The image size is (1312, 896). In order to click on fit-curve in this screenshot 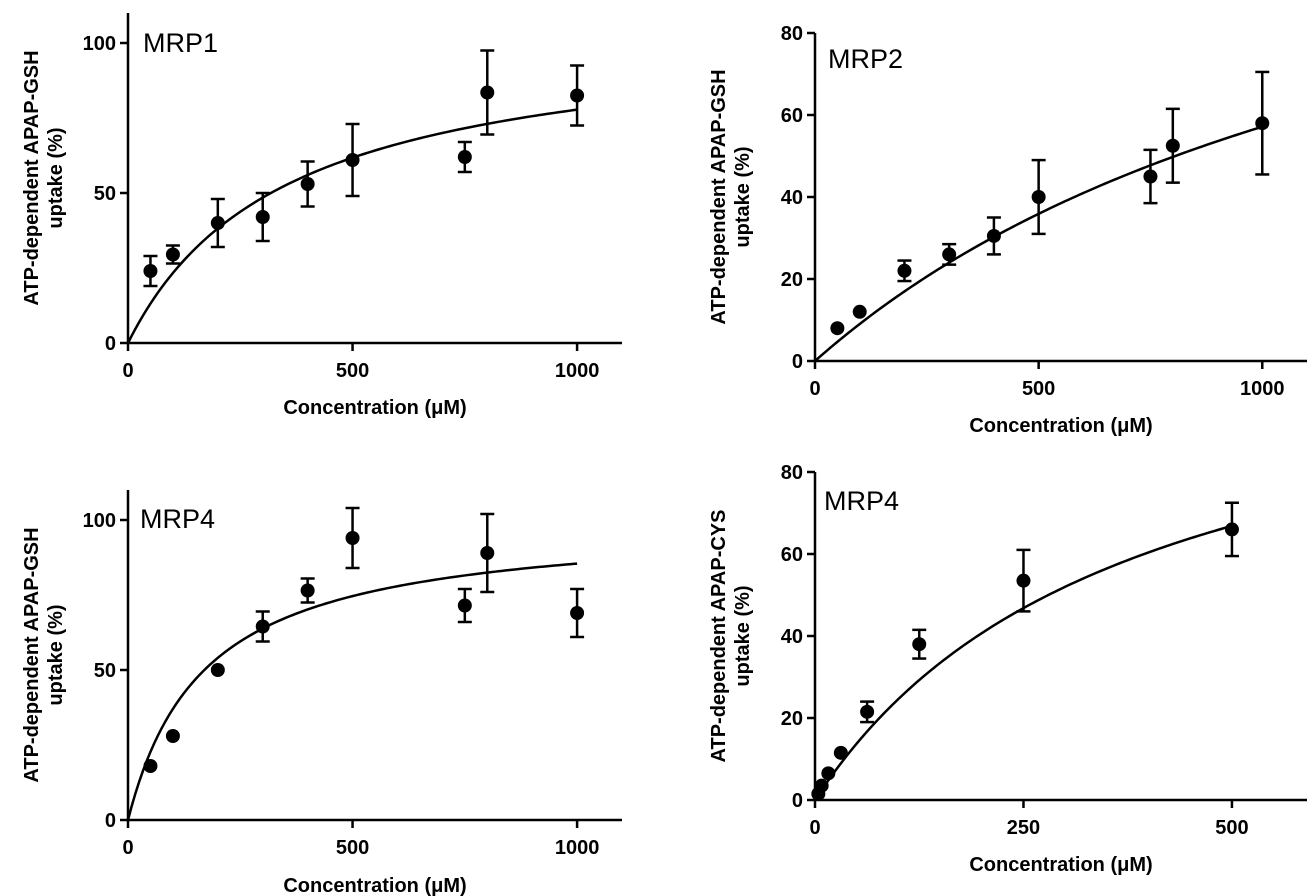, I will do `click(352, 691)`.